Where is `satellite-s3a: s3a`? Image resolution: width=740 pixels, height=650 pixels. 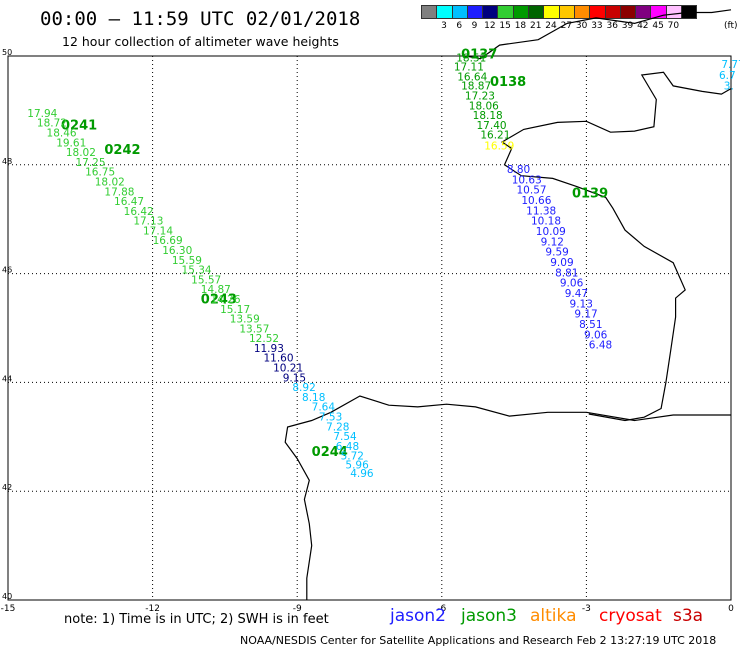 satellite-s3a: s3a is located at coordinates (688, 616).